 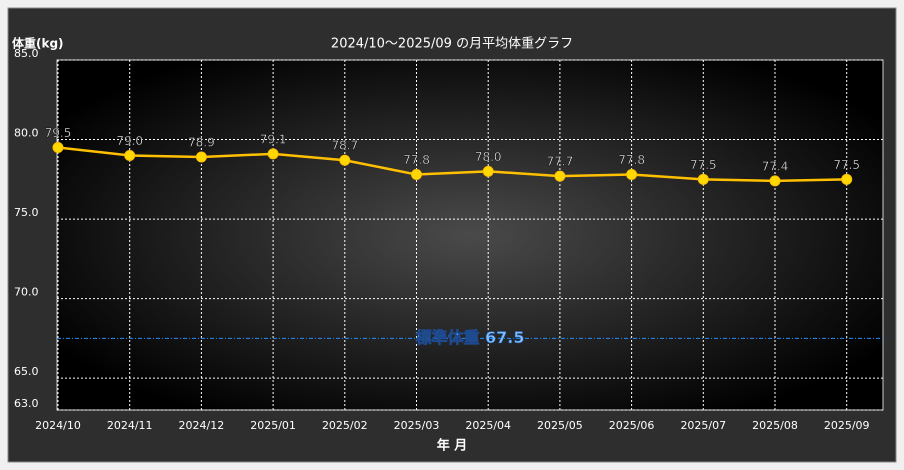 What do you see at coordinates (560, 425) in the screenshot?
I see `x-tick-label: 2025/05` at bounding box center [560, 425].